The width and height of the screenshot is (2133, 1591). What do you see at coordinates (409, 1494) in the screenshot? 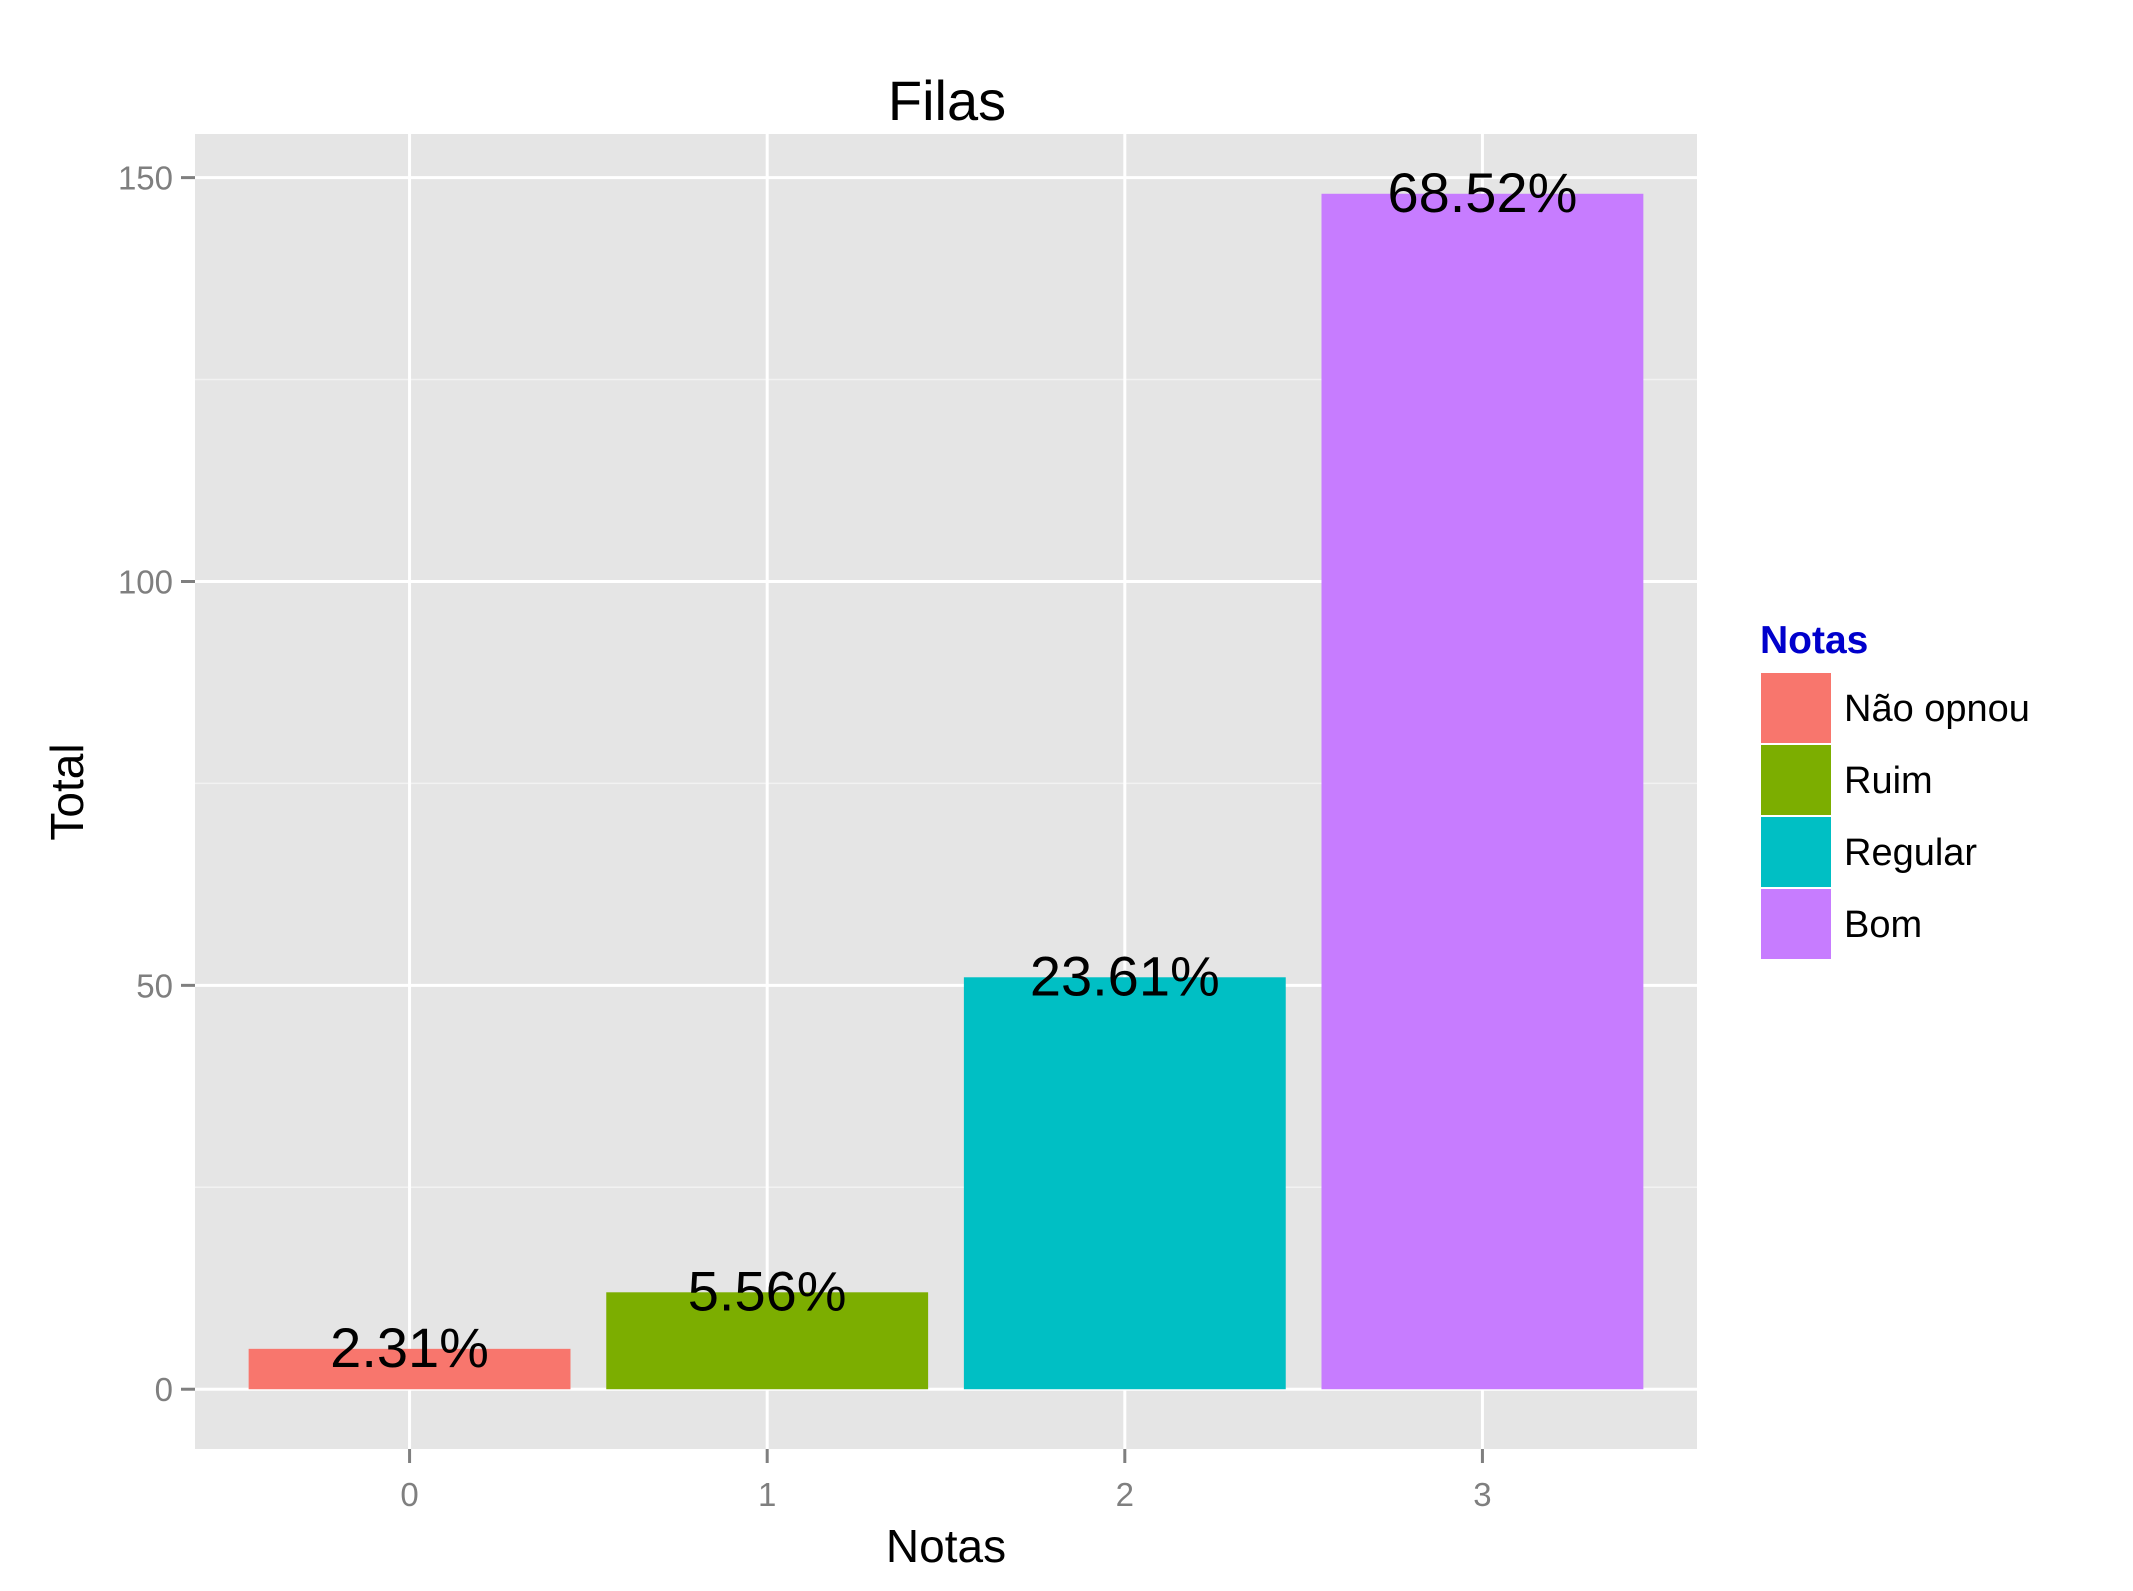
I see `x-tick-label: 0` at bounding box center [409, 1494].